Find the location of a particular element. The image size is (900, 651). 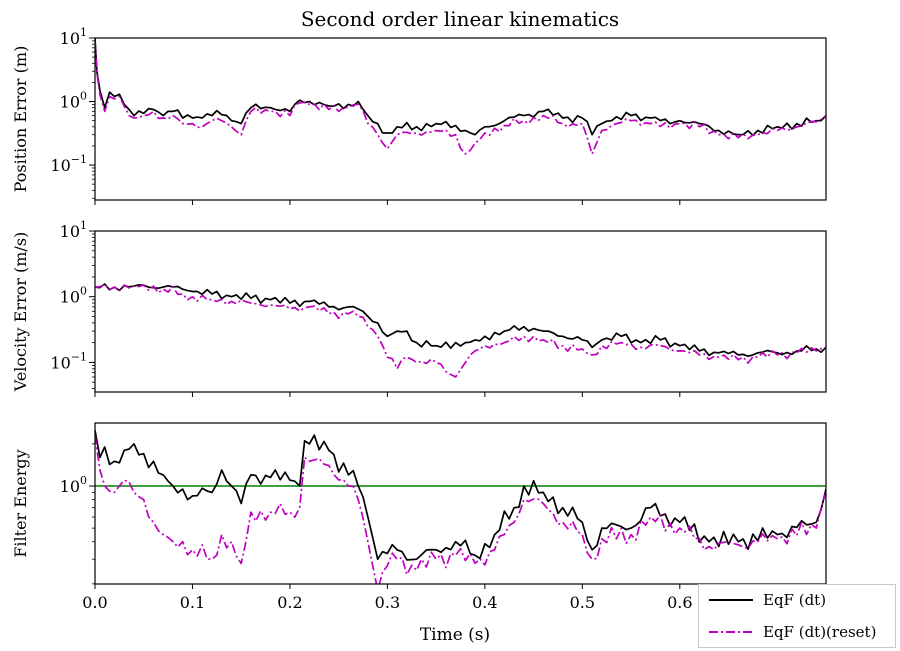

legend-entry-eqf-dt: EqF (dt) is located at coordinates (797, 600).